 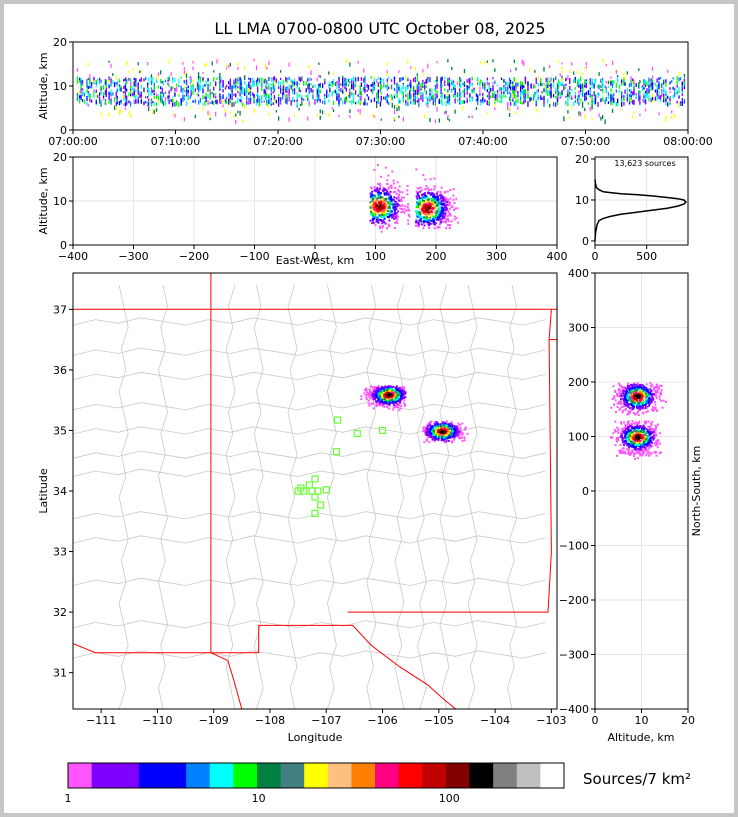 What do you see at coordinates (640, 210) in the screenshot?
I see `altitude-histogram-line` at bounding box center [640, 210].